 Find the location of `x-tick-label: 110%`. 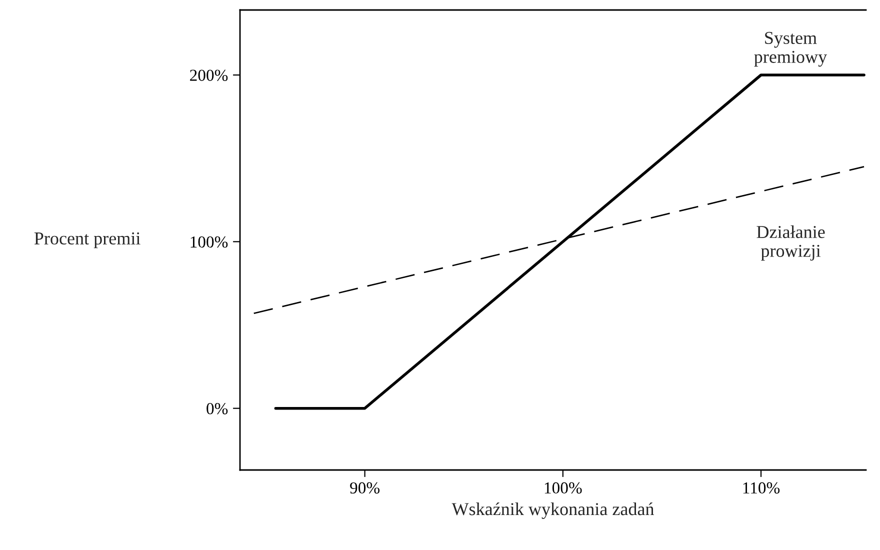

x-tick-label: 110% is located at coordinates (761, 488).